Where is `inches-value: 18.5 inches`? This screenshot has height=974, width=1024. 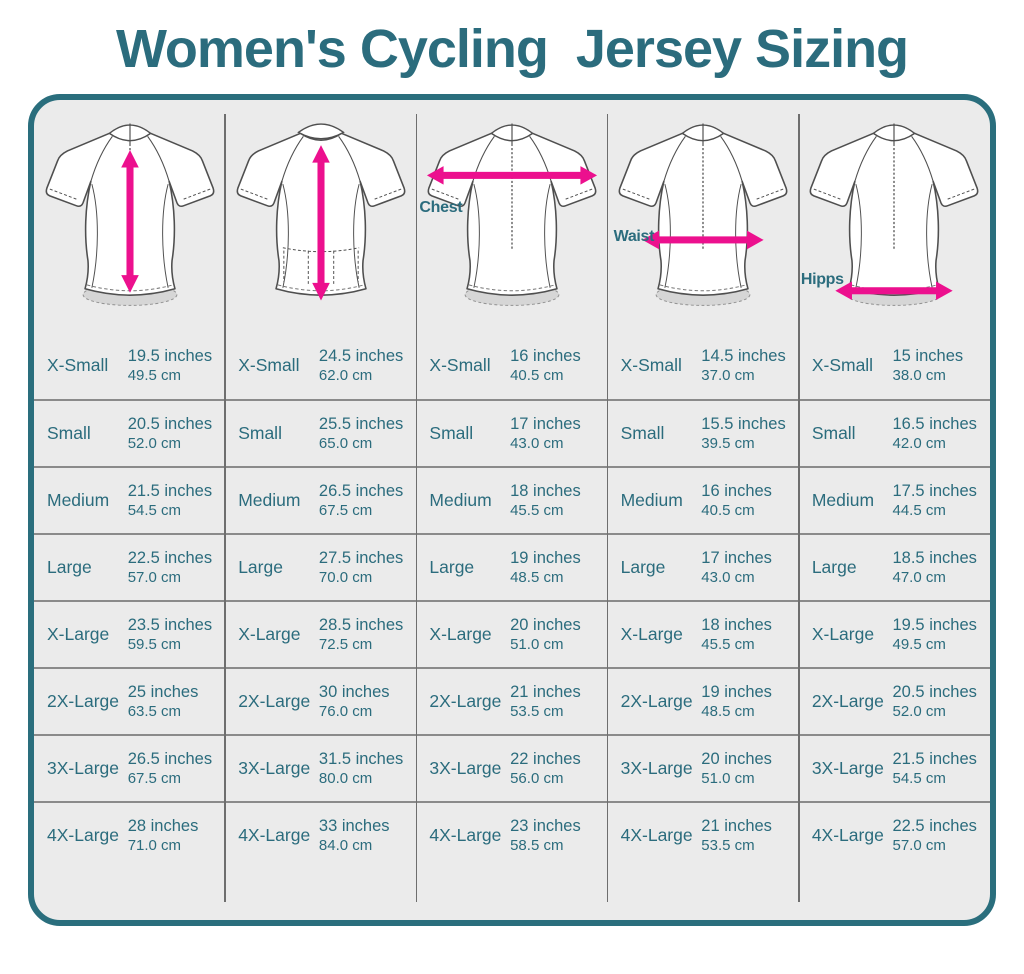 inches-value: 18.5 inches is located at coordinates (934, 557).